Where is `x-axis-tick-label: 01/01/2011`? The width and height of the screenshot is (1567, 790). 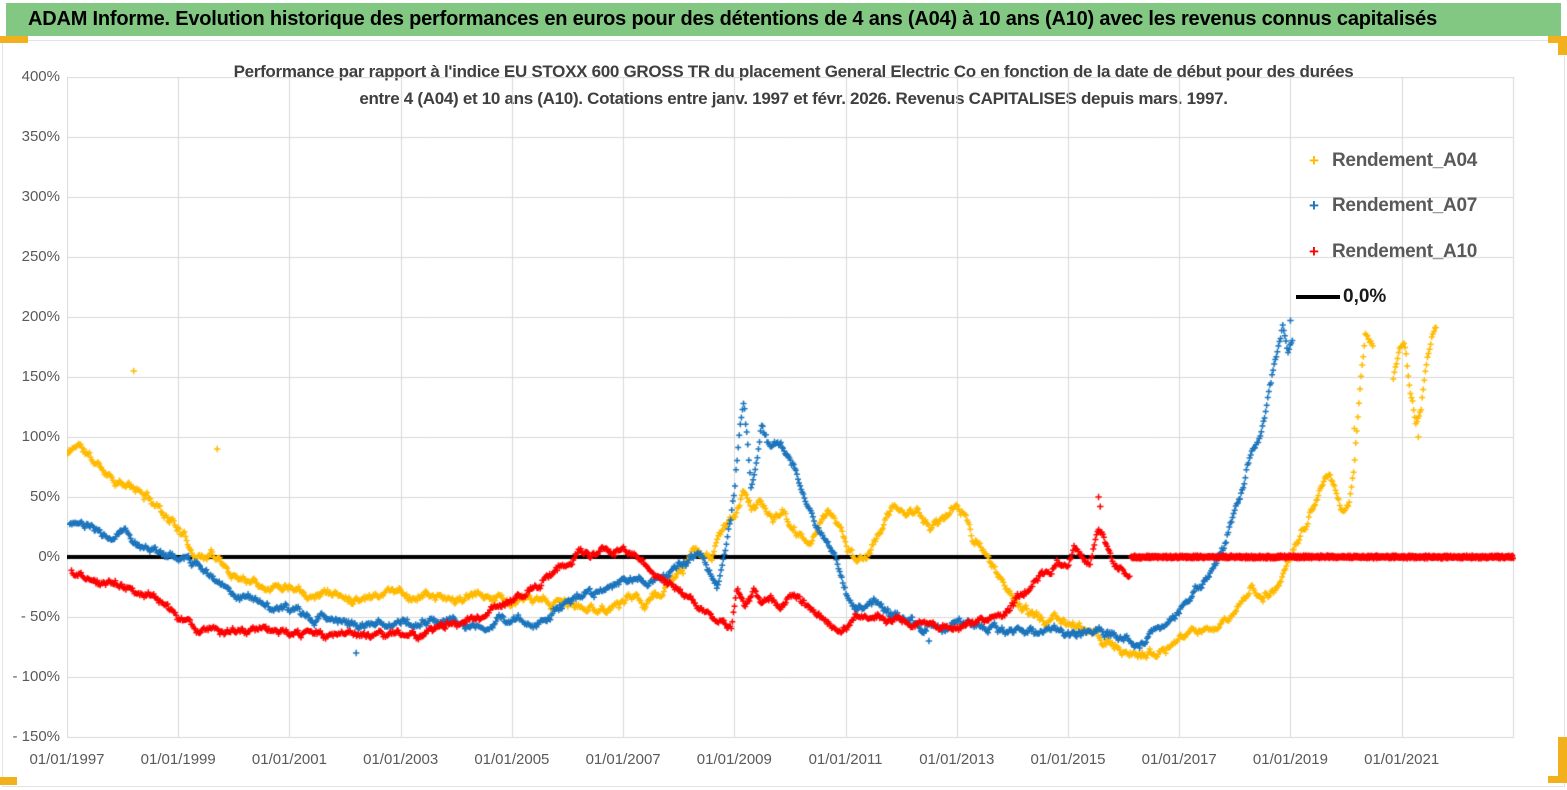
x-axis-tick-label: 01/01/2011 is located at coordinates (845, 759).